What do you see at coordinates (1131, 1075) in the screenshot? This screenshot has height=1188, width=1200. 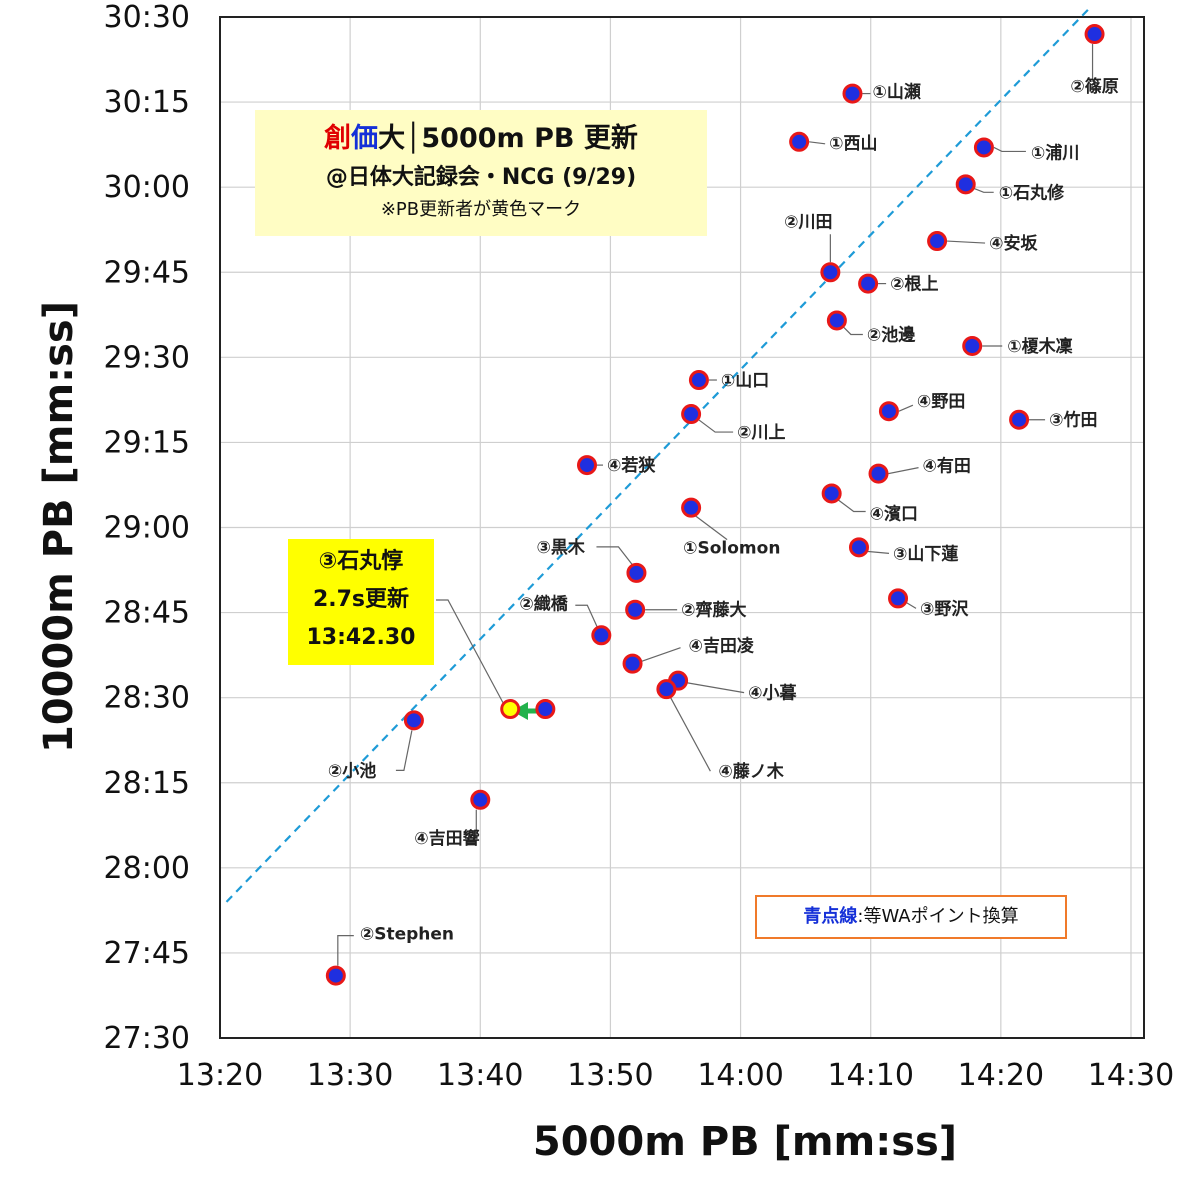 I see `x-tick-label: 14:30` at bounding box center [1131, 1075].